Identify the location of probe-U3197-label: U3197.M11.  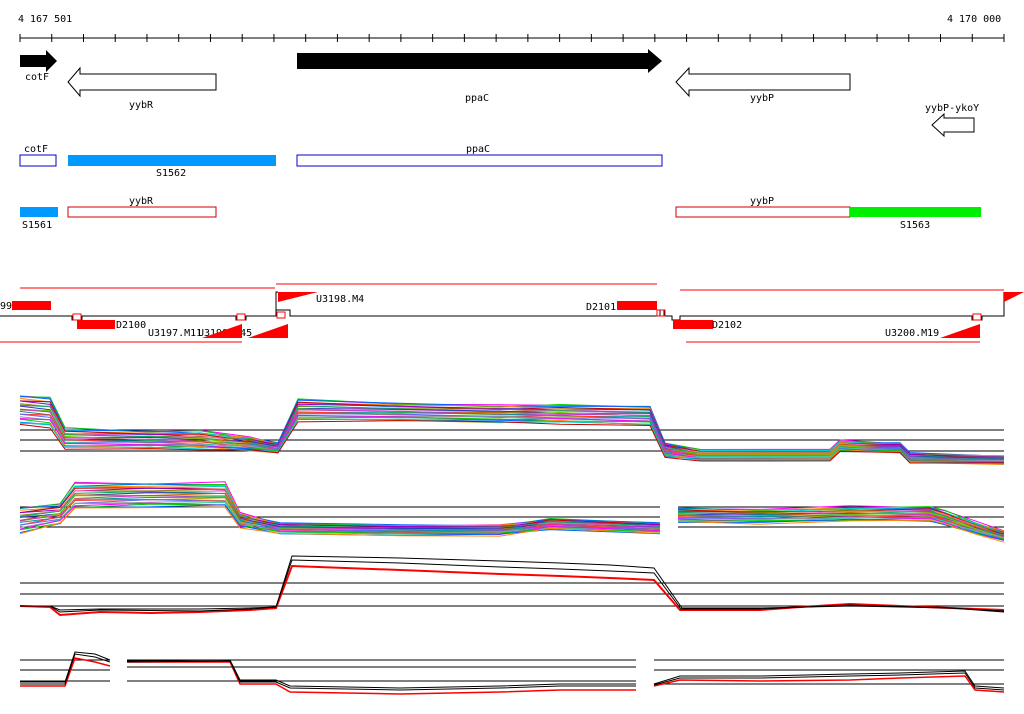
(175, 333).